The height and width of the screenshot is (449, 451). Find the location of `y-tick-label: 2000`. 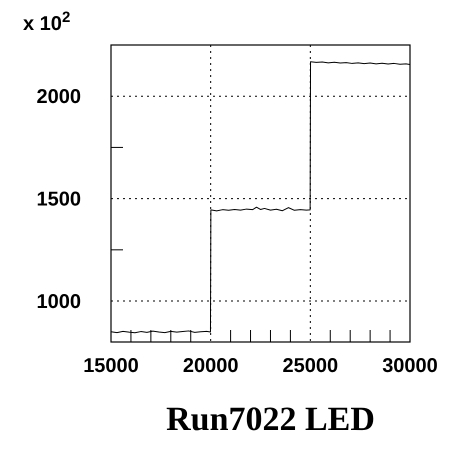

y-tick-label: 2000 is located at coordinates (58, 97).